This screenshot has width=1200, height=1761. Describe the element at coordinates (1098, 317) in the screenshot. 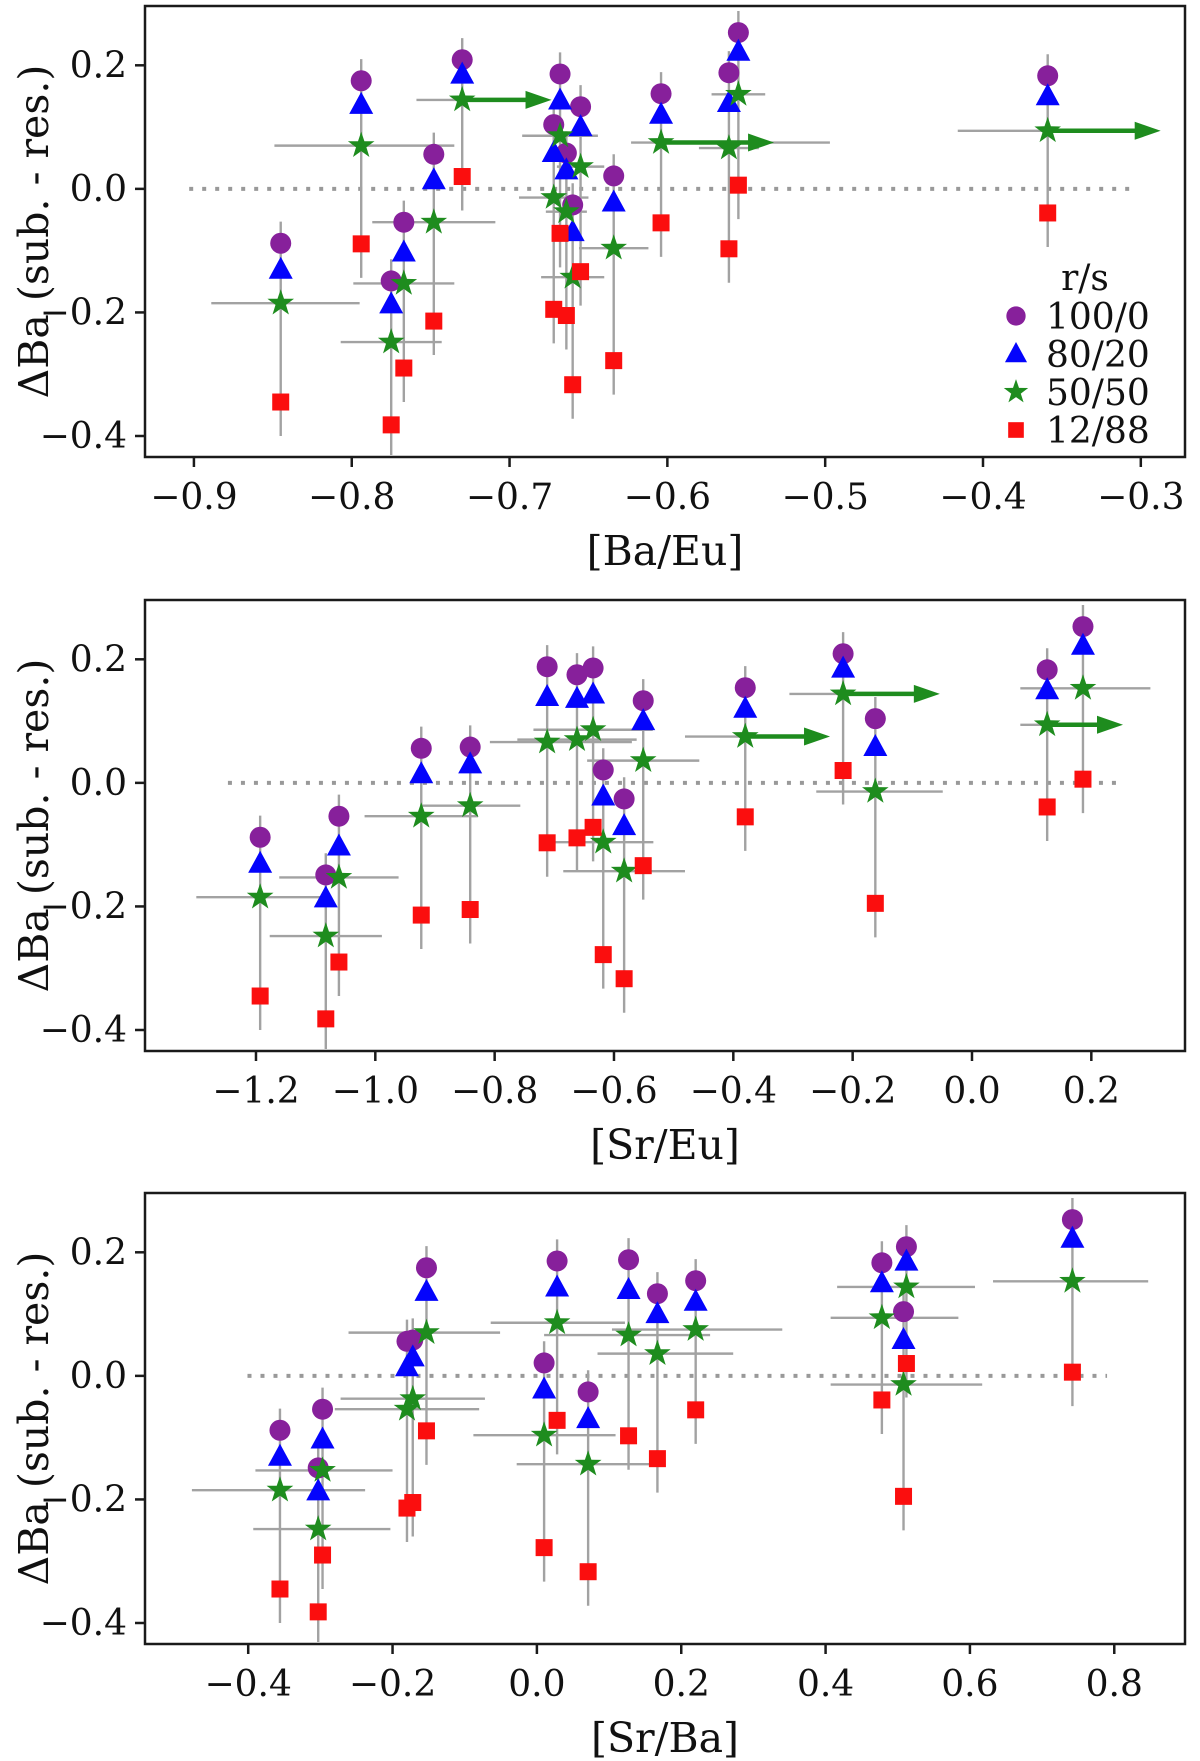

I see `legend-item-label: 100/0` at that location.